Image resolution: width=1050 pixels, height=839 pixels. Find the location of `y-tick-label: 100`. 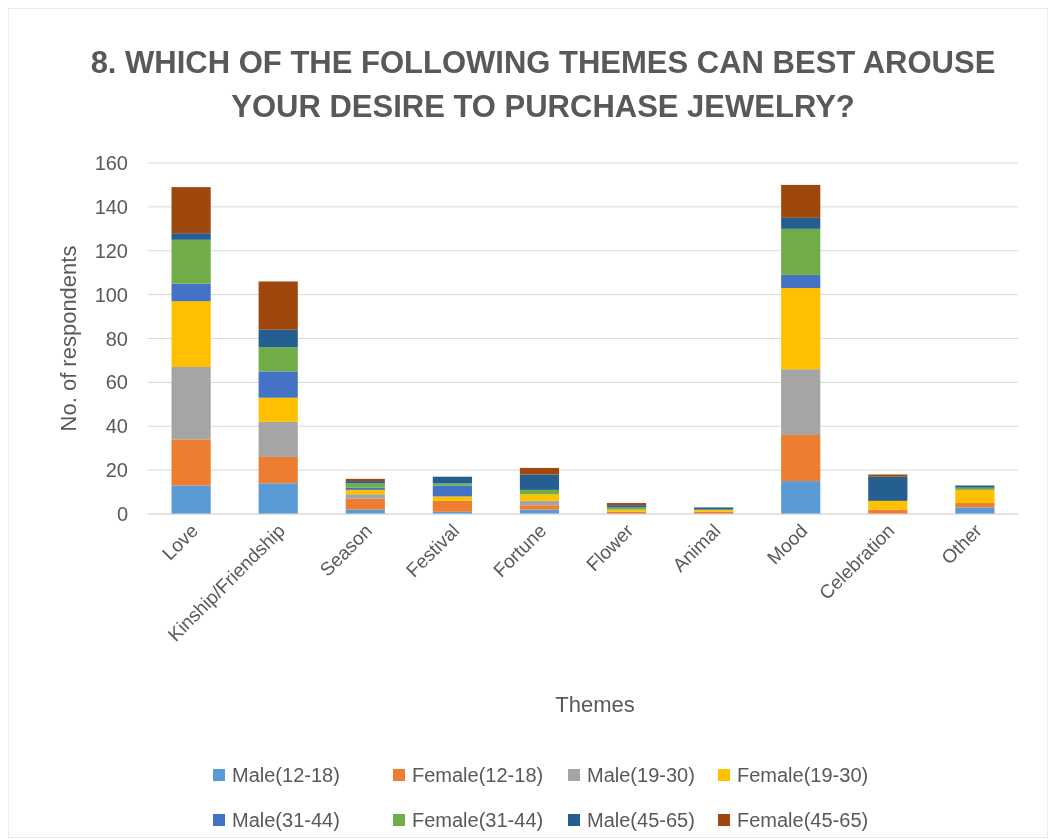

y-tick-label: 100 is located at coordinates (111, 294).